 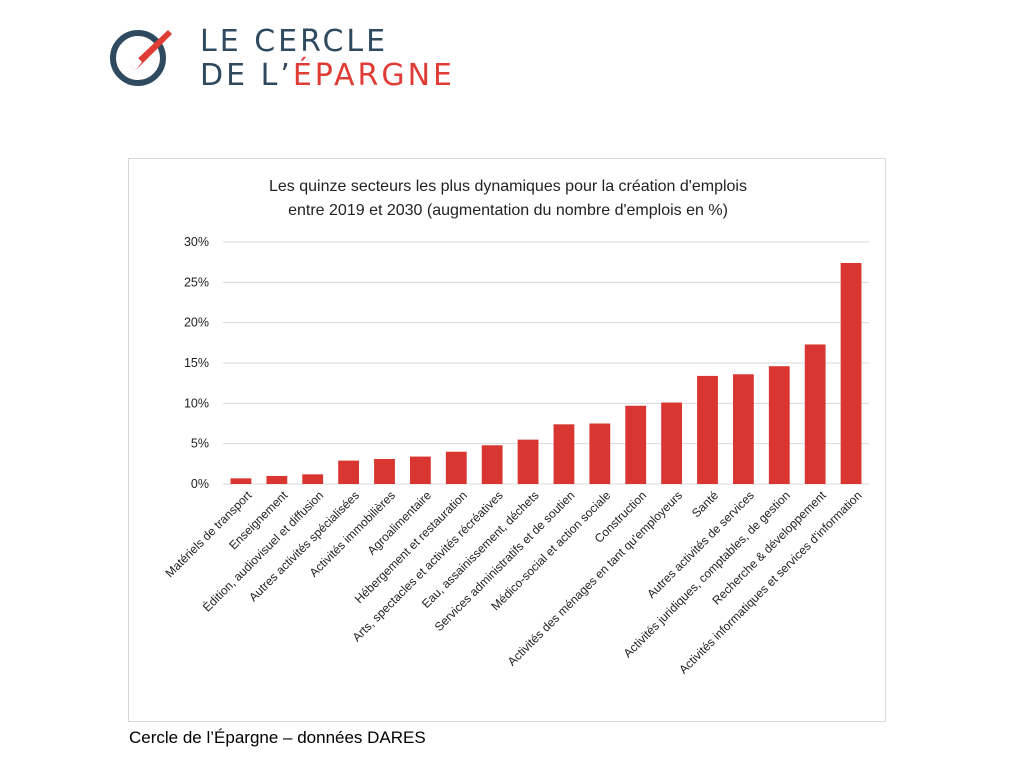 What do you see at coordinates (196, 282) in the screenshot?
I see `y-tick-label: 25%` at bounding box center [196, 282].